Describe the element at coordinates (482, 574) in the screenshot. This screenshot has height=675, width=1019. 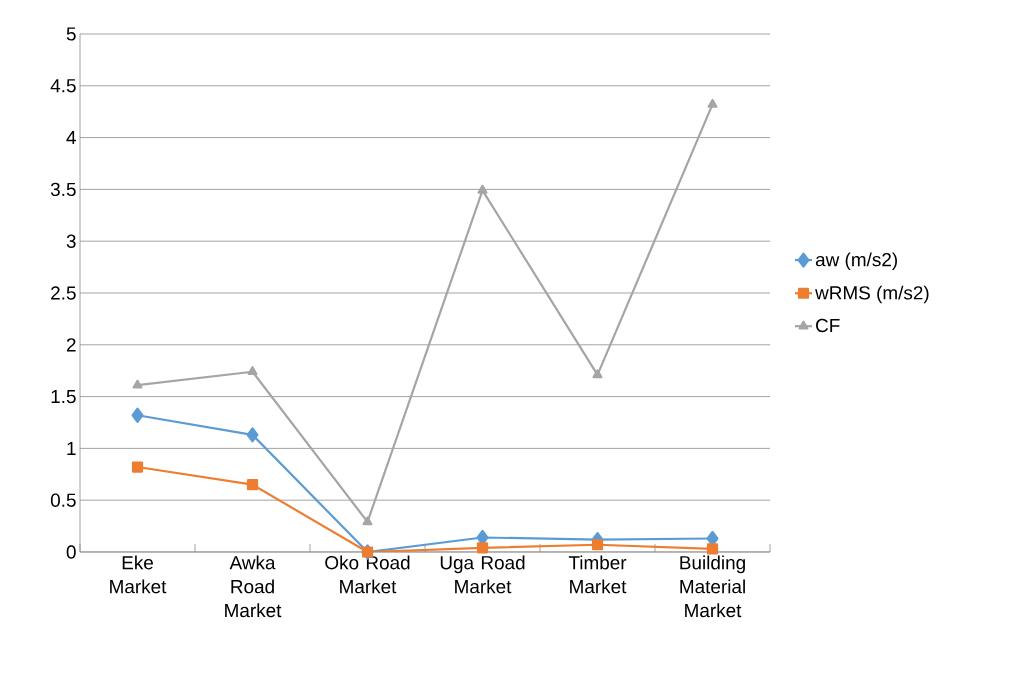
I see `x-tick-label: Uga Road Market` at that location.